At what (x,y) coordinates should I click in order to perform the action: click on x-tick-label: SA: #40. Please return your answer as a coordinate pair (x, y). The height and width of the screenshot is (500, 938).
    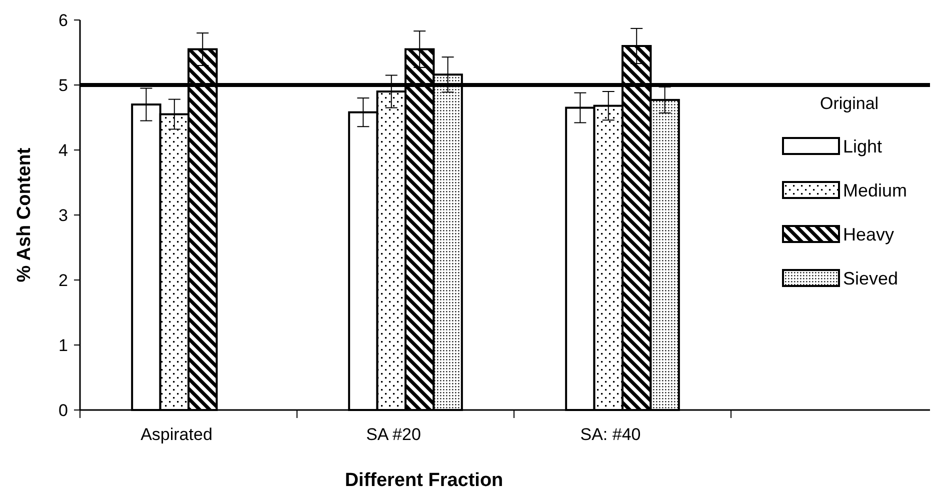
    Looking at the image, I should click on (610, 434).